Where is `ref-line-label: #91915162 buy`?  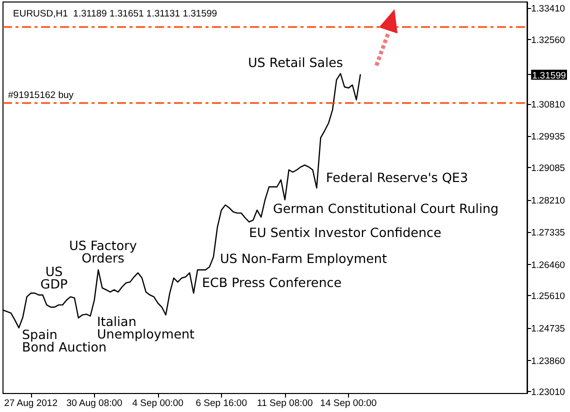
ref-line-label: #91915162 buy is located at coordinates (41, 95).